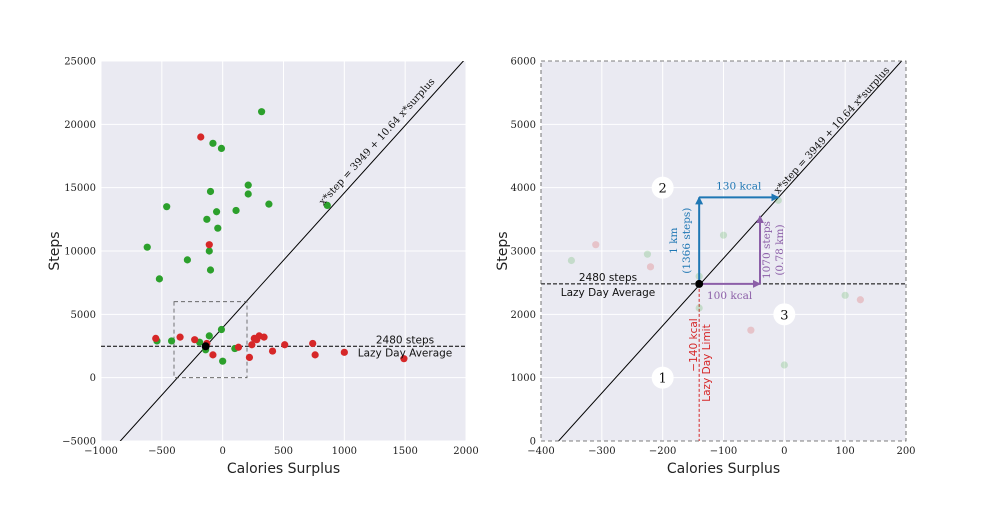 The image size is (1008, 508). I want to click on y-tick-label: 6000, so click(523, 62).